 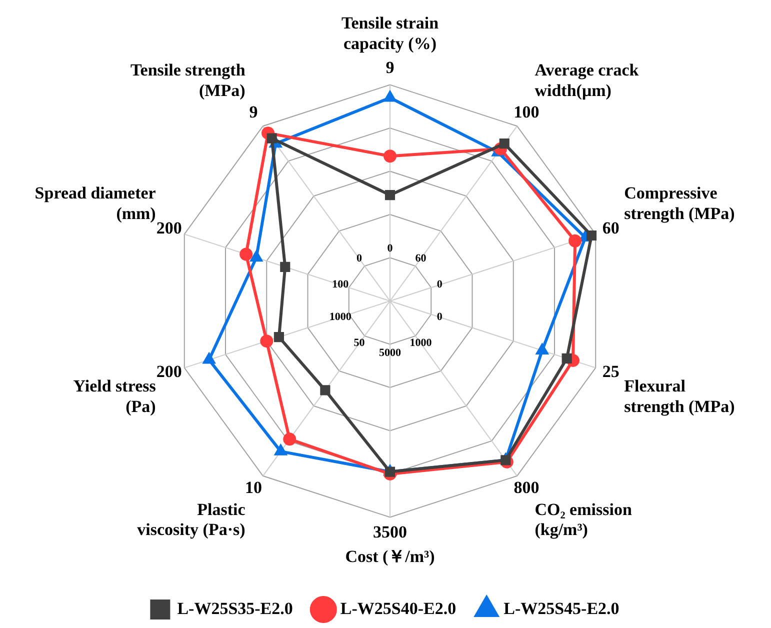 I want to click on spoke-label: Spread diameter (mm), so click(x=95, y=204).